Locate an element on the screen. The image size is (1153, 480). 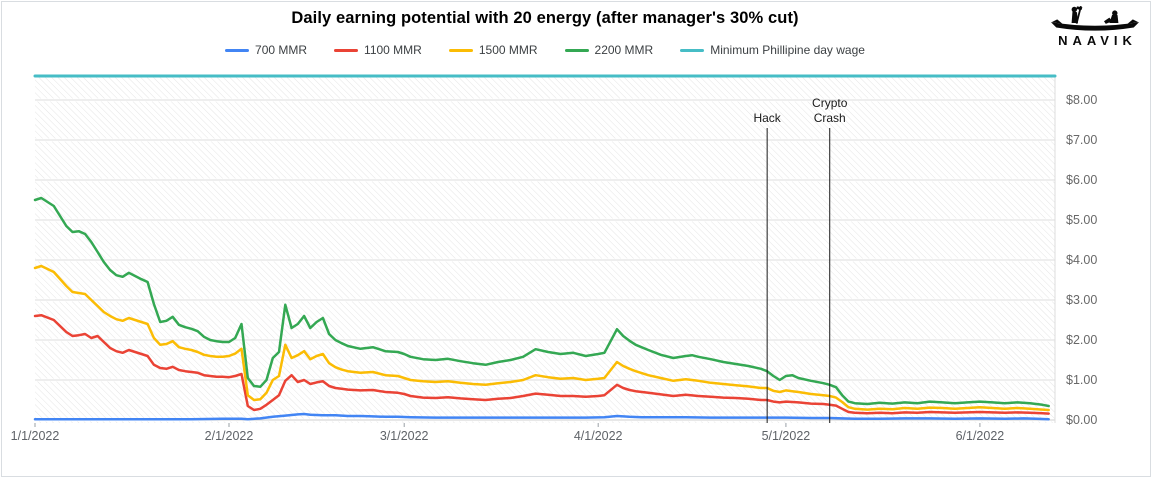
legend-label: 1100 MMR is located at coordinates (393, 50).